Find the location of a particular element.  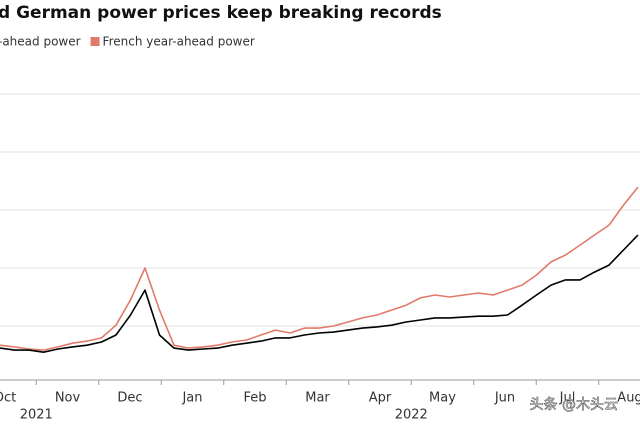

x-tick-label: Dec is located at coordinates (129, 398).